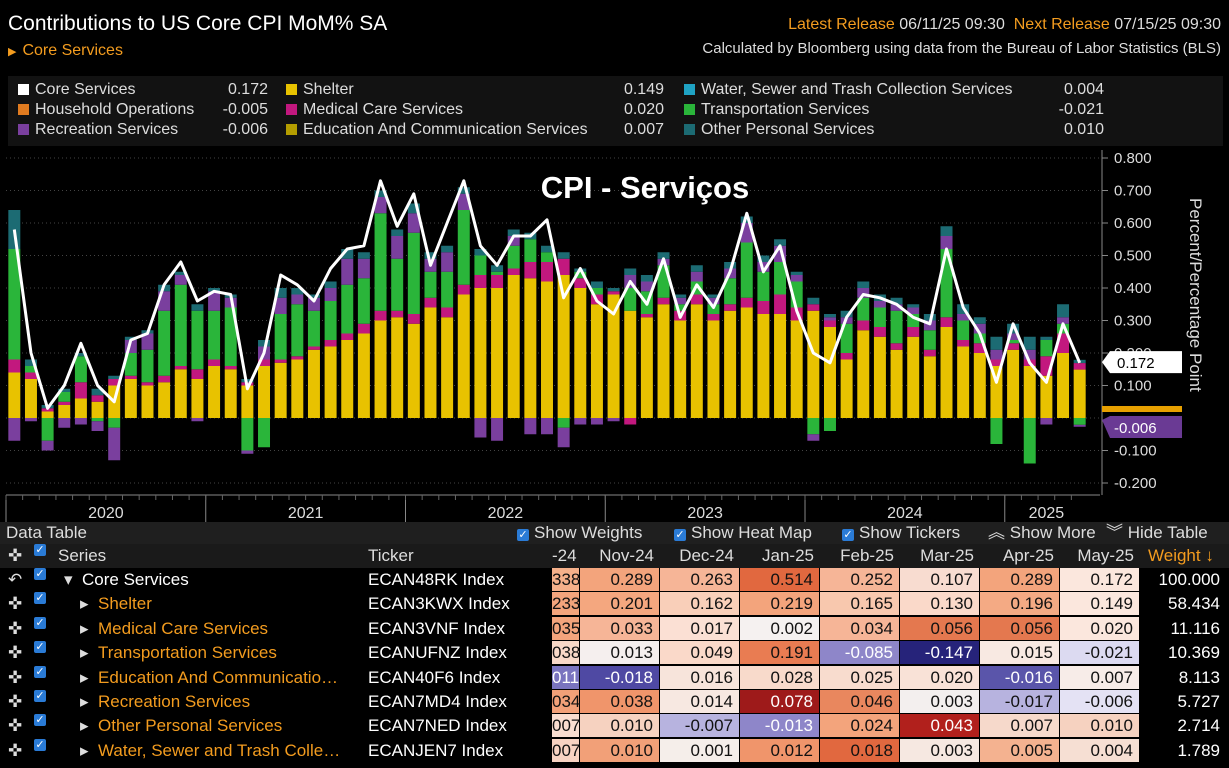 The height and width of the screenshot is (768, 1229). What do you see at coordinates (699, 604) in the screenshot?
I see `heatmap-cell: 0.162` at bounding box center [699, 604].